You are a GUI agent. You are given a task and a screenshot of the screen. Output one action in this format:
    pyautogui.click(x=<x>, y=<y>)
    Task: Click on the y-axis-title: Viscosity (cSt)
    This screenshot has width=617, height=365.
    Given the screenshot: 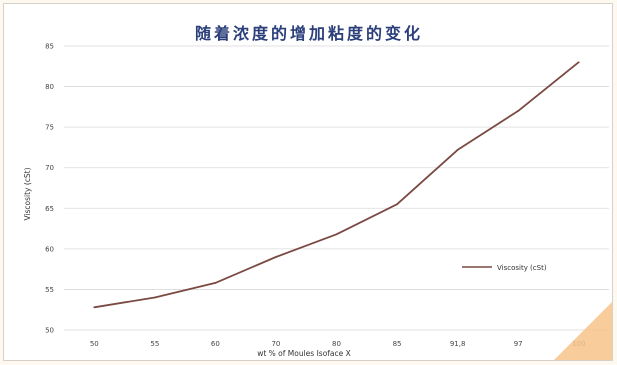 What is the action you would take?
    pyautogui.click(x=27, y=193)
    